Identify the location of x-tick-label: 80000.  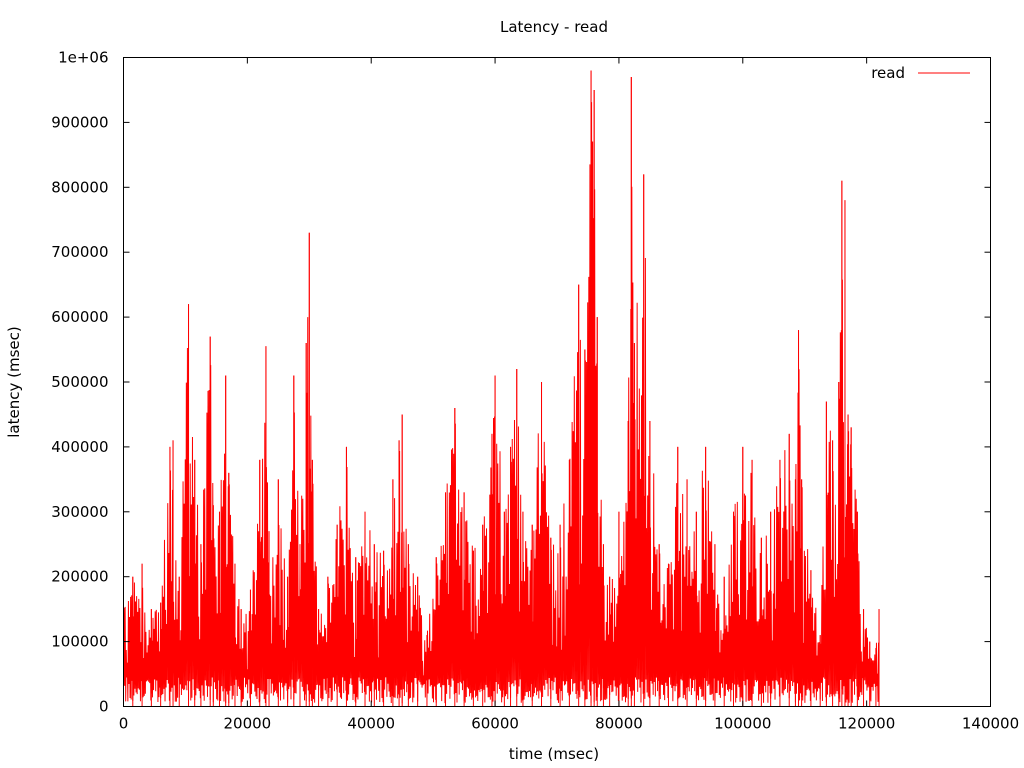
(619, 724).